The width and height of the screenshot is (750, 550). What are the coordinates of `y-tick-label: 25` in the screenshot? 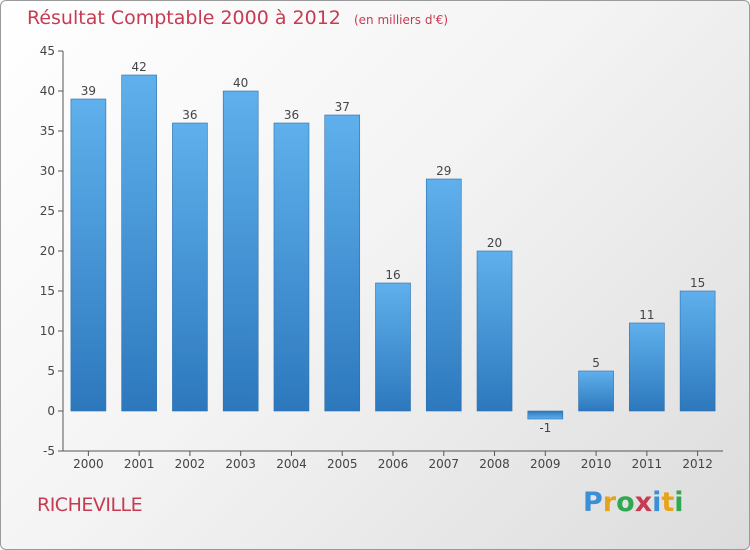 It's located at (47, 211).